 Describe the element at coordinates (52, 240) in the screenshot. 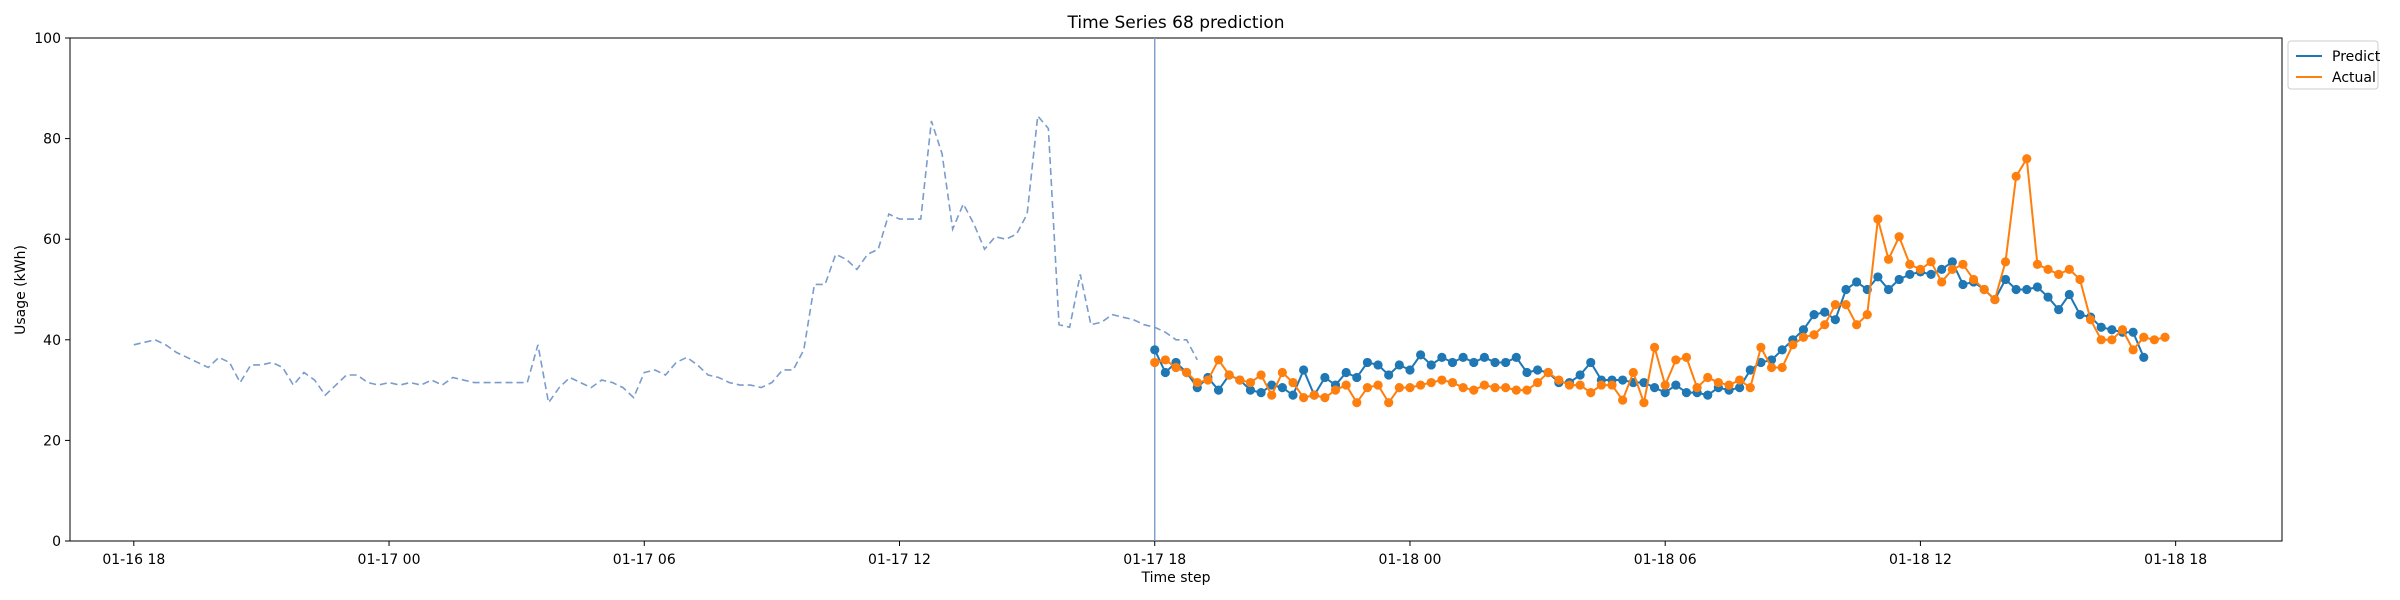

I see `y-tick-label: 60` at that location.